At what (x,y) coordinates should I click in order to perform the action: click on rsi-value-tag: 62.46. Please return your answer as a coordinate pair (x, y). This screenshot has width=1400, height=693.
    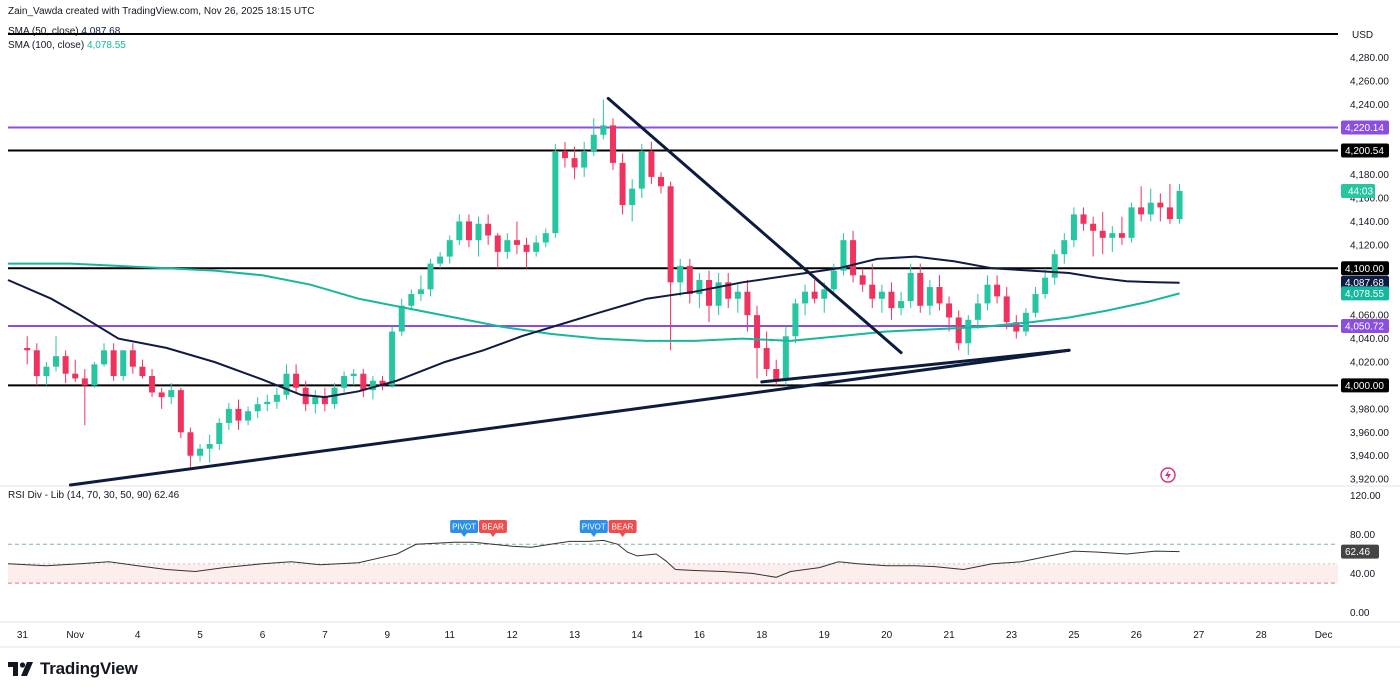
    Looking at the image, I should click on (1360, 551).